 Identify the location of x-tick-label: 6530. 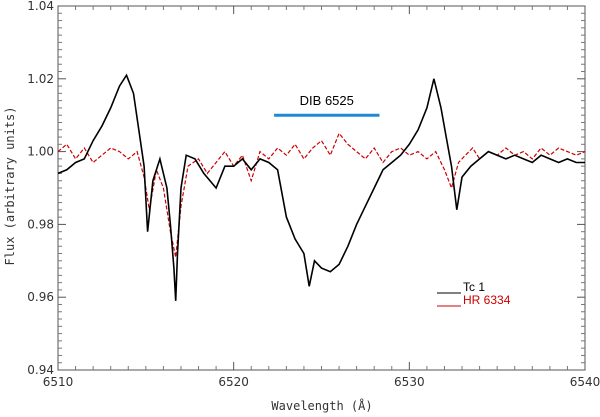
(409, 382).